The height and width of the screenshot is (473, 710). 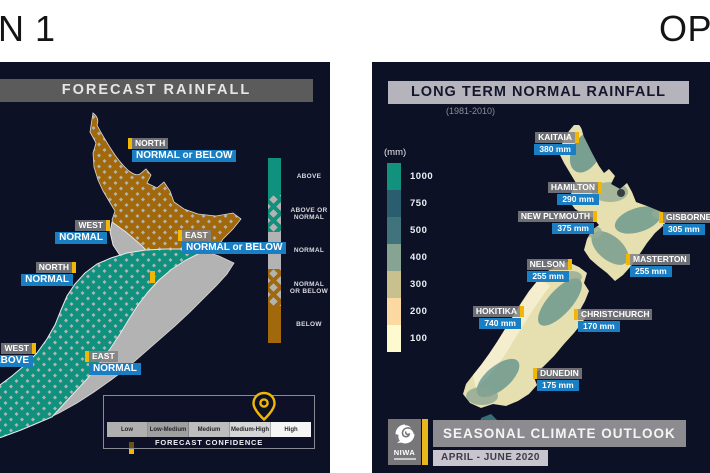 I want to click on confidence-level-low-medium: Low-Medium, so click(x=168, y=429).